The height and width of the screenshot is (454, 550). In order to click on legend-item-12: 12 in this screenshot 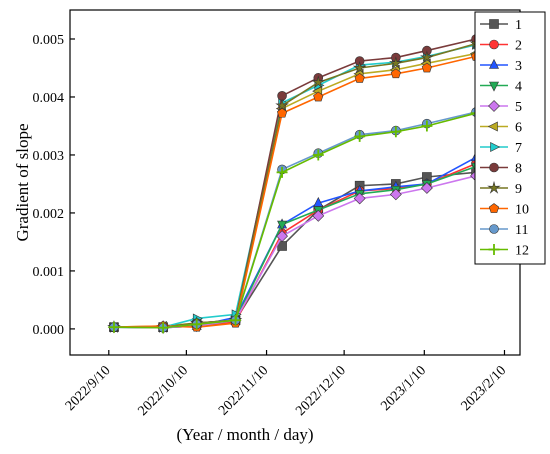, I will do `click(504, 251)`.